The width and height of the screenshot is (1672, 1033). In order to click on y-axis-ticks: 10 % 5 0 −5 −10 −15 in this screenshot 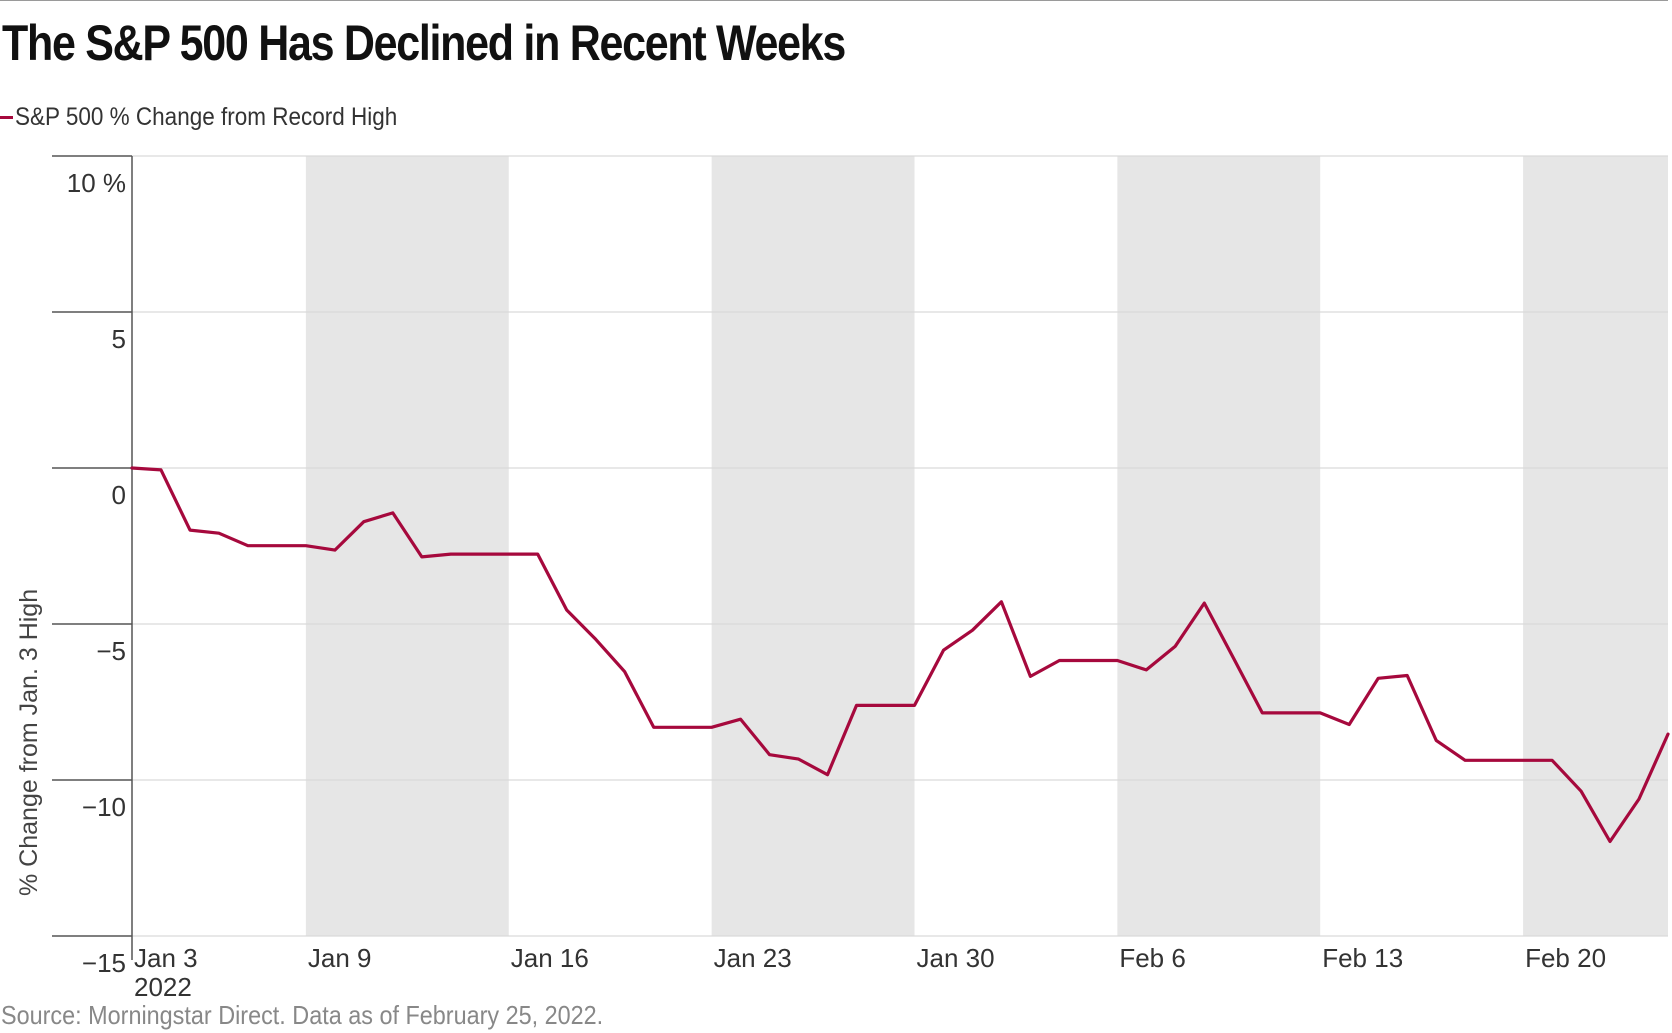, I will do `click(92, 566)`.